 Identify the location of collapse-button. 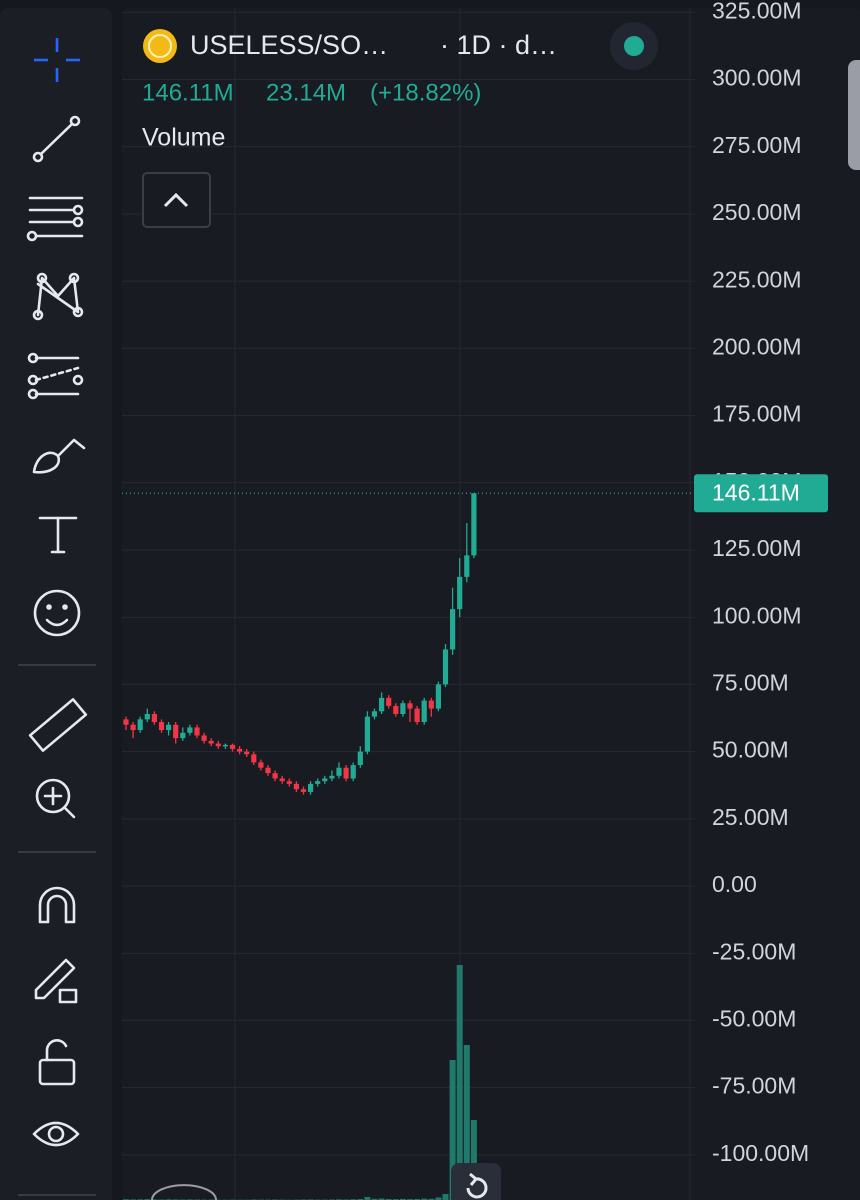
(176, 200).